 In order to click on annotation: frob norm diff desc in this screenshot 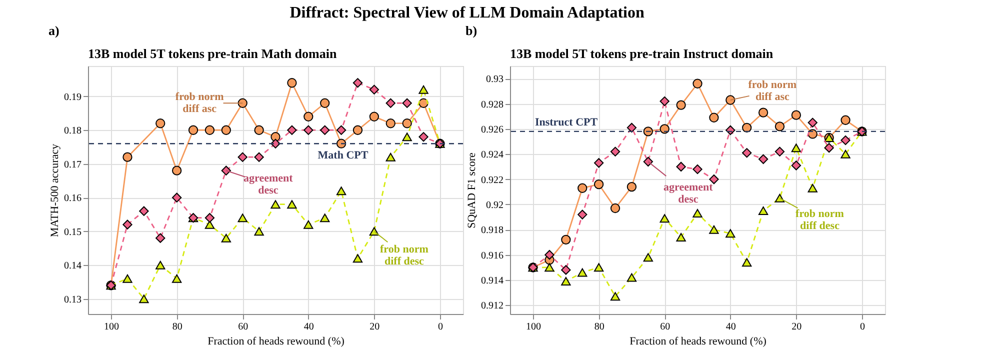, I will do `click(404, 255)`.